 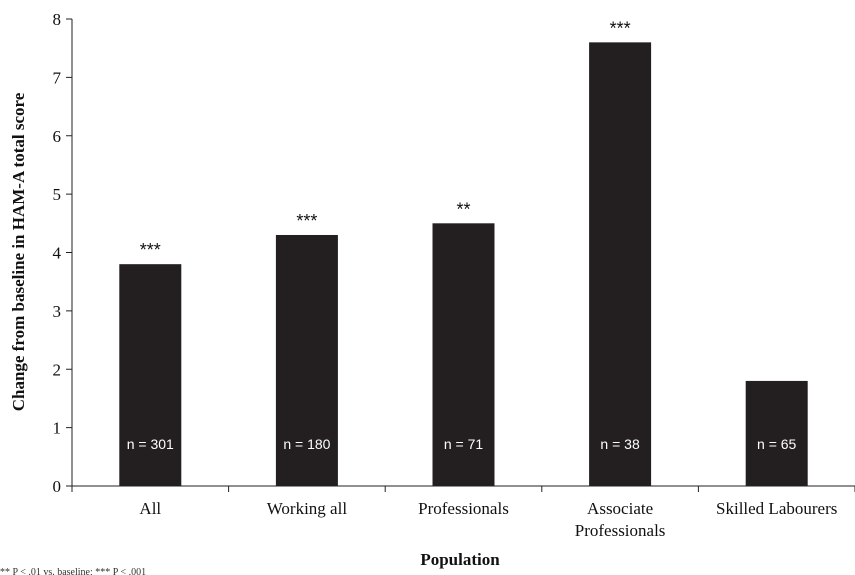 I want to click on x-tick-label-line: Working all, so click(x=307, y=508).